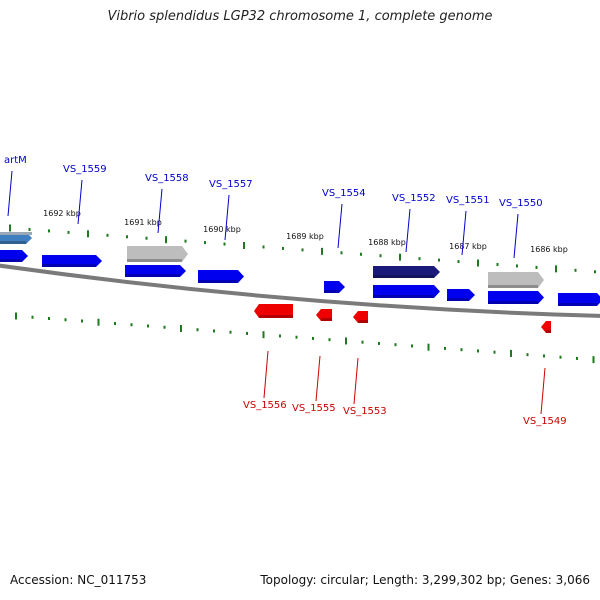 The width and height of the screenshot is (600, 600). I want to click on scale-label: 1691 kbp, so click(143, 222).